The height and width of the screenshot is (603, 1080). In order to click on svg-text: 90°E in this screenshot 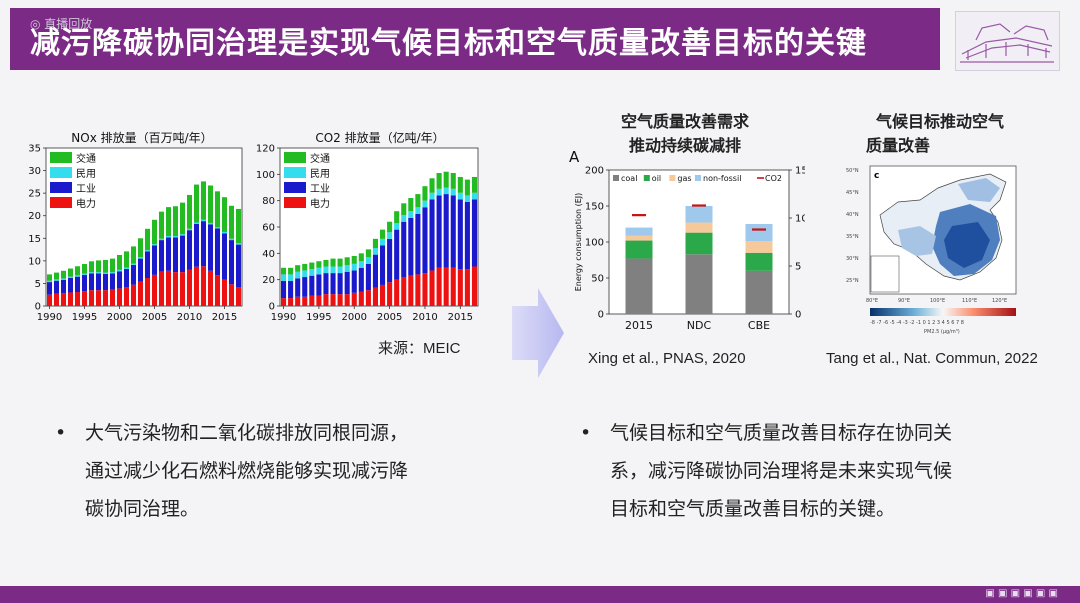, I will do `click(904, 301)`.